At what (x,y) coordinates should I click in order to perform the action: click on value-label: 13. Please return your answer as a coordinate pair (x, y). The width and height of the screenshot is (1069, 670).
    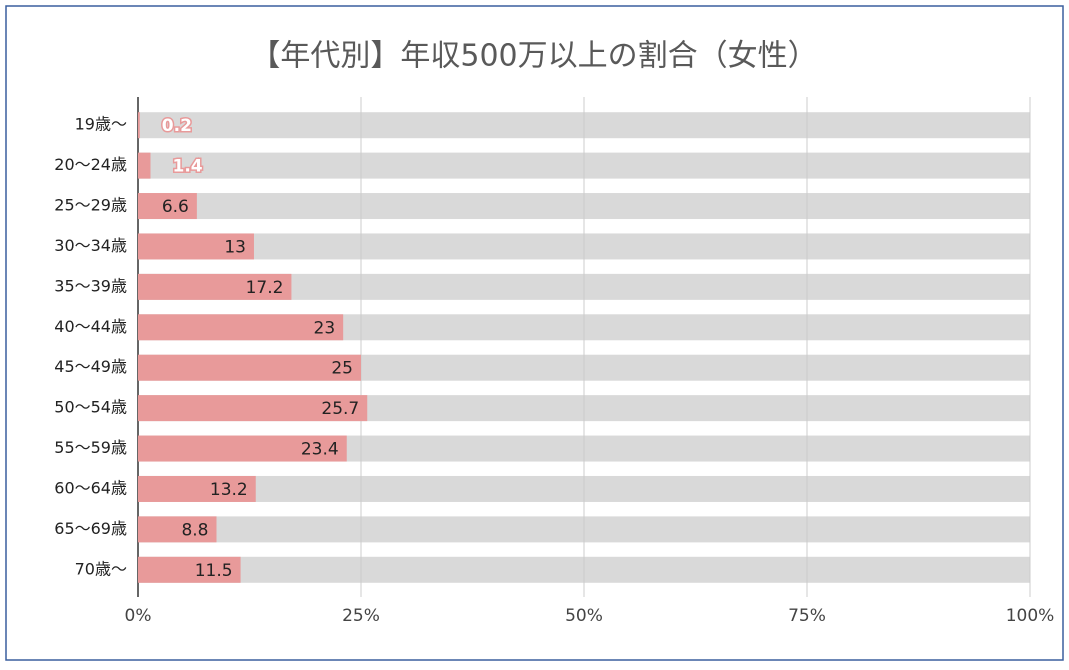
    Looking at the image, I should click on (235, 247).